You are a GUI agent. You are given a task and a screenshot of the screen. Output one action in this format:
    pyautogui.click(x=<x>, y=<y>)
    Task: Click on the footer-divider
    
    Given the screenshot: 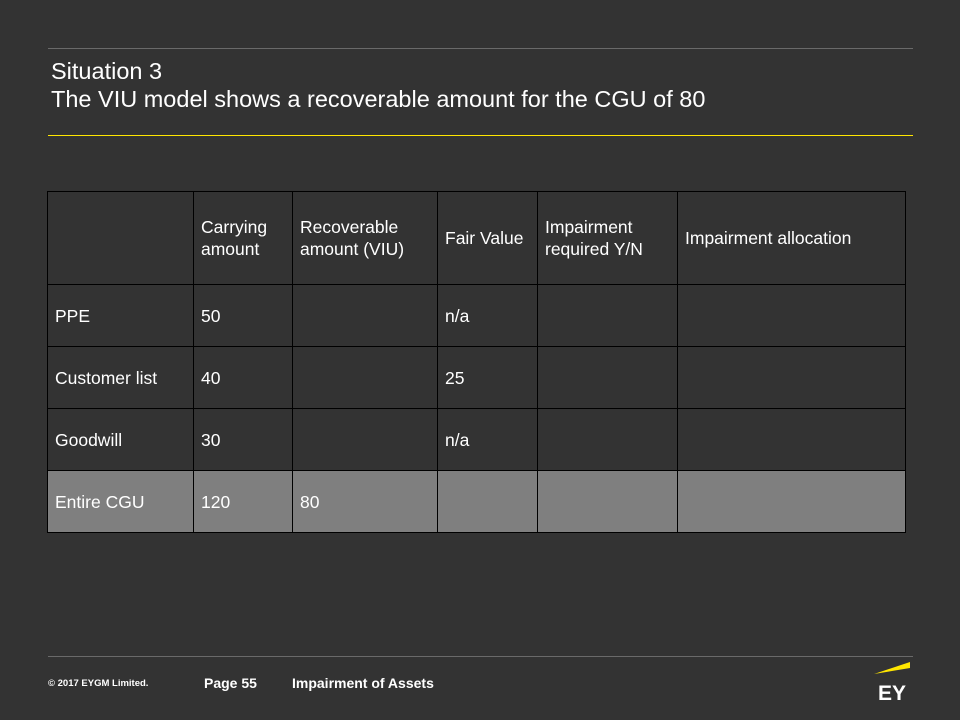 What is the action you would take?
    pyautogui.click(x=480, y=656)
    